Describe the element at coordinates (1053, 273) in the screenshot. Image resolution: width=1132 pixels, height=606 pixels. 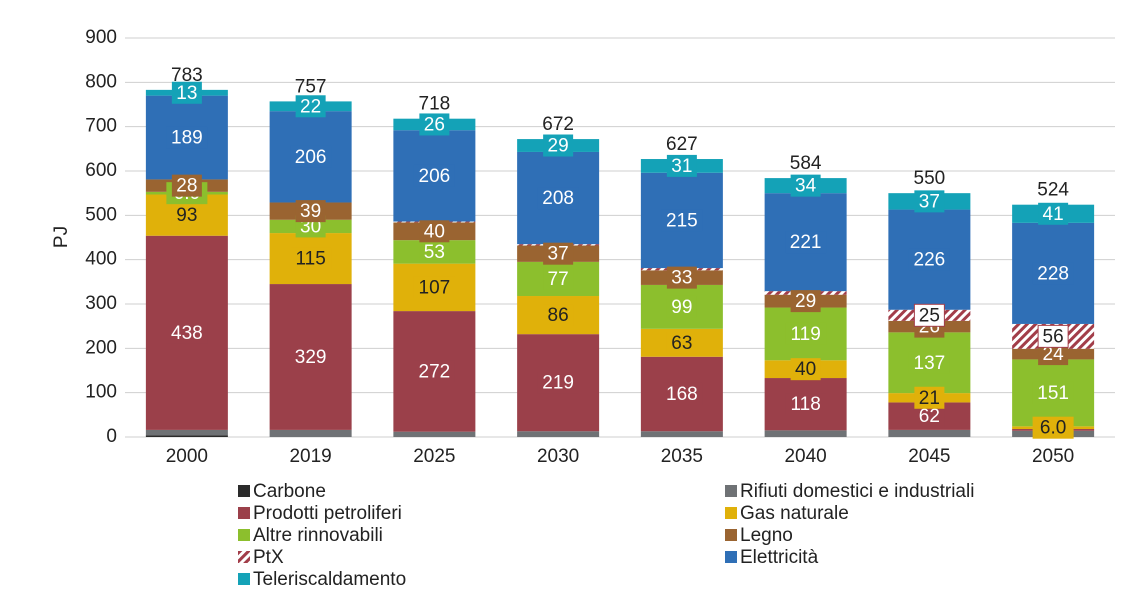
I see `value-label: 228` at that location.